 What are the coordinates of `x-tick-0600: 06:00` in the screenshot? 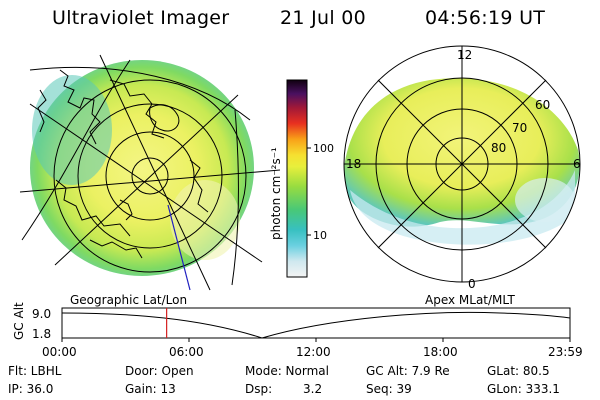 It's located at (186, 352).